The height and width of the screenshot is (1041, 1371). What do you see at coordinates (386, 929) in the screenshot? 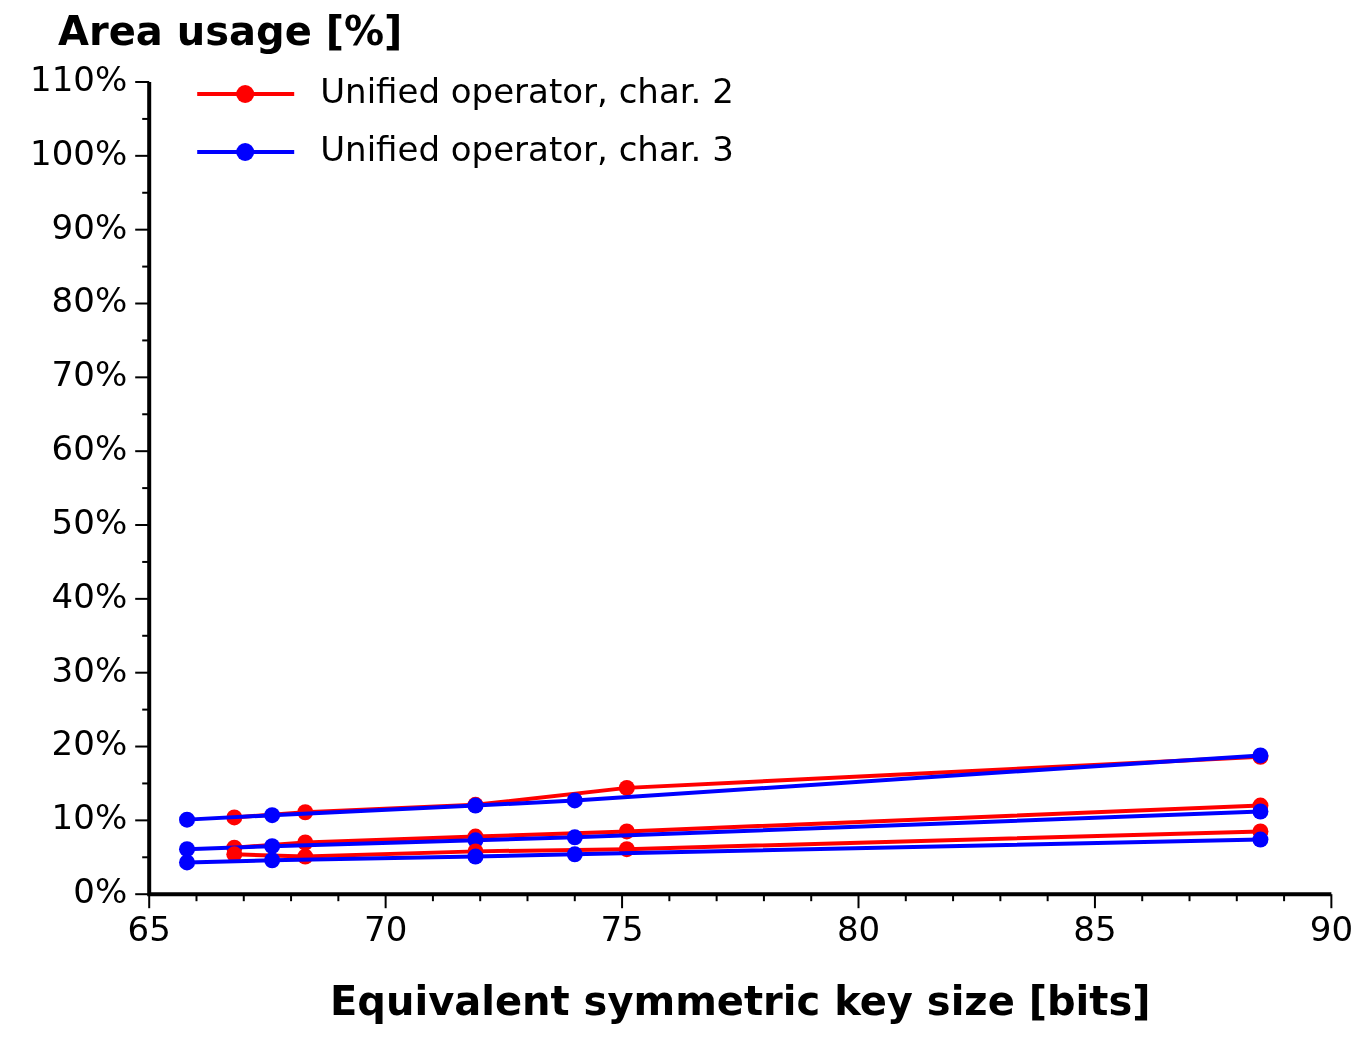
I see `x-tick-label: 70` at bounding box center [386, 929].